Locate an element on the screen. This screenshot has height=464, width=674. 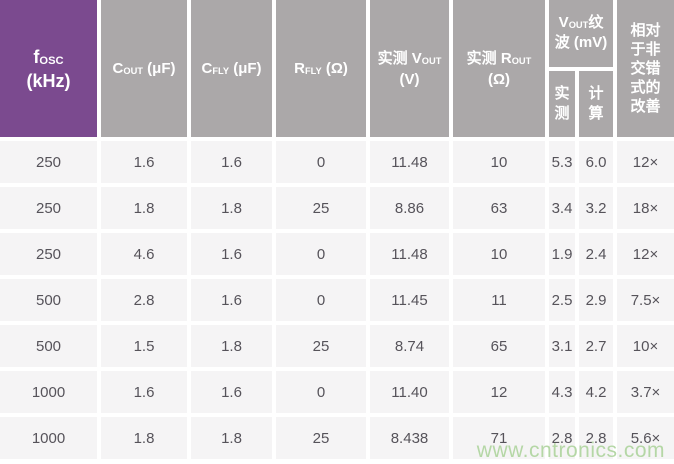
table-cell: 2.4 is located at coordinates (596, 254).